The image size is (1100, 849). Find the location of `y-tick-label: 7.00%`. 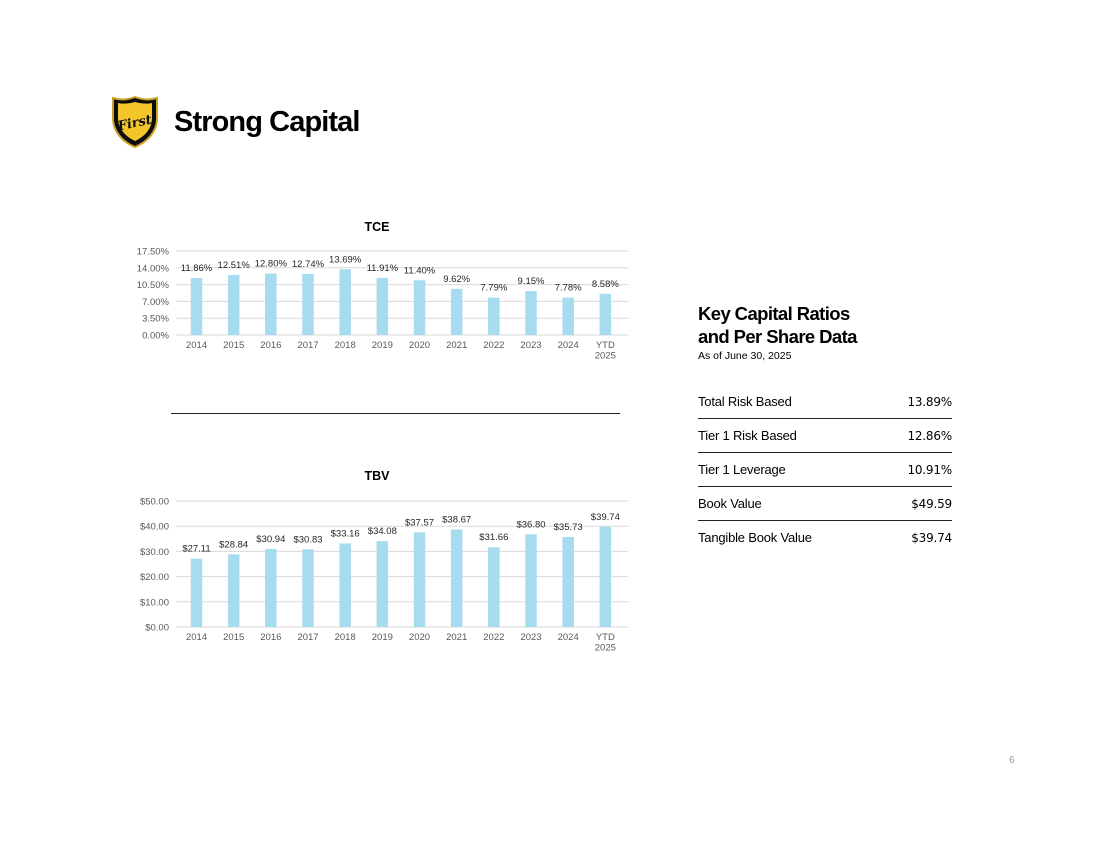

y-tick-label: 7.00% is located at coordinates (155, 302).